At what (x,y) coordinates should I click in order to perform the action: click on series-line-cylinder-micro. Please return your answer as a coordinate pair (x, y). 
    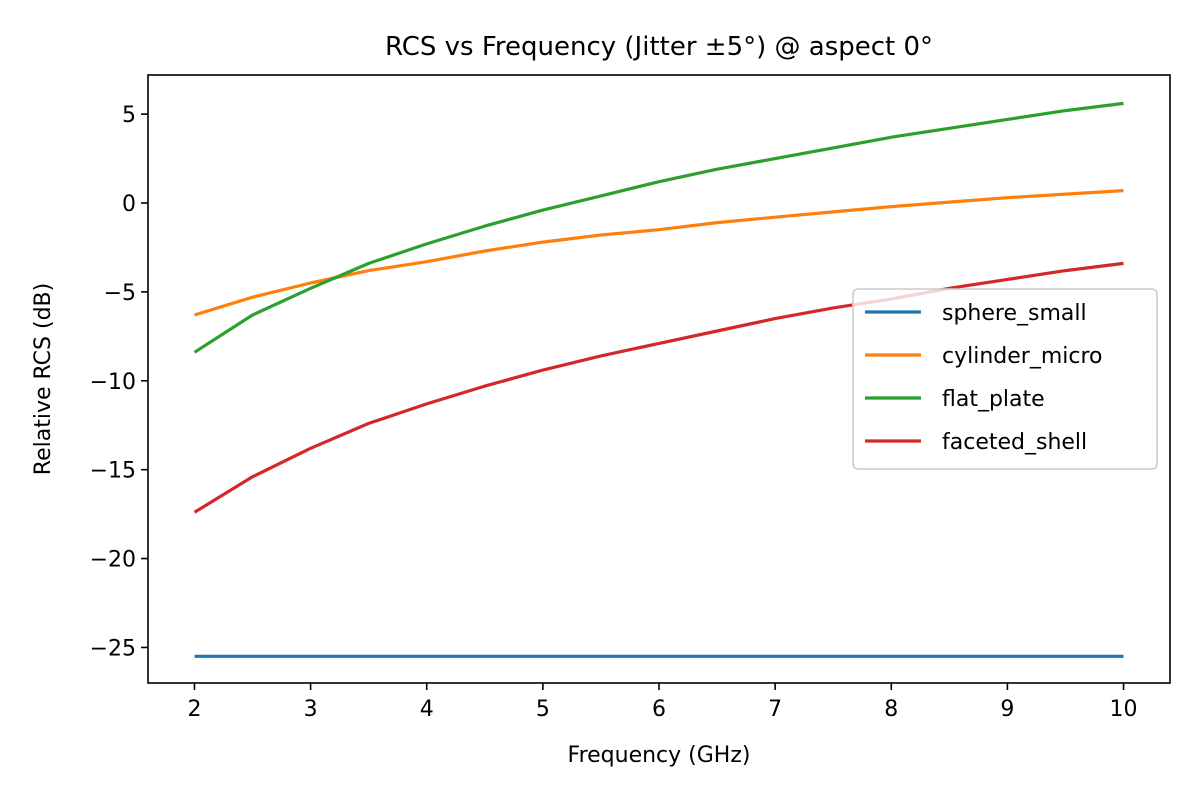
    Looking at the image, I should click on (659, 253).